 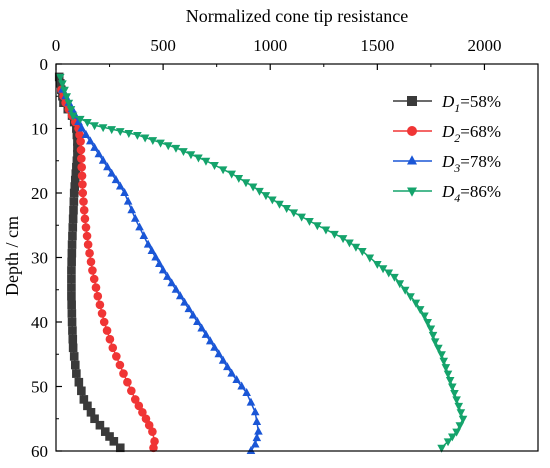 I want to click on x-tick-label: 2000, so click(x=484, y=45).